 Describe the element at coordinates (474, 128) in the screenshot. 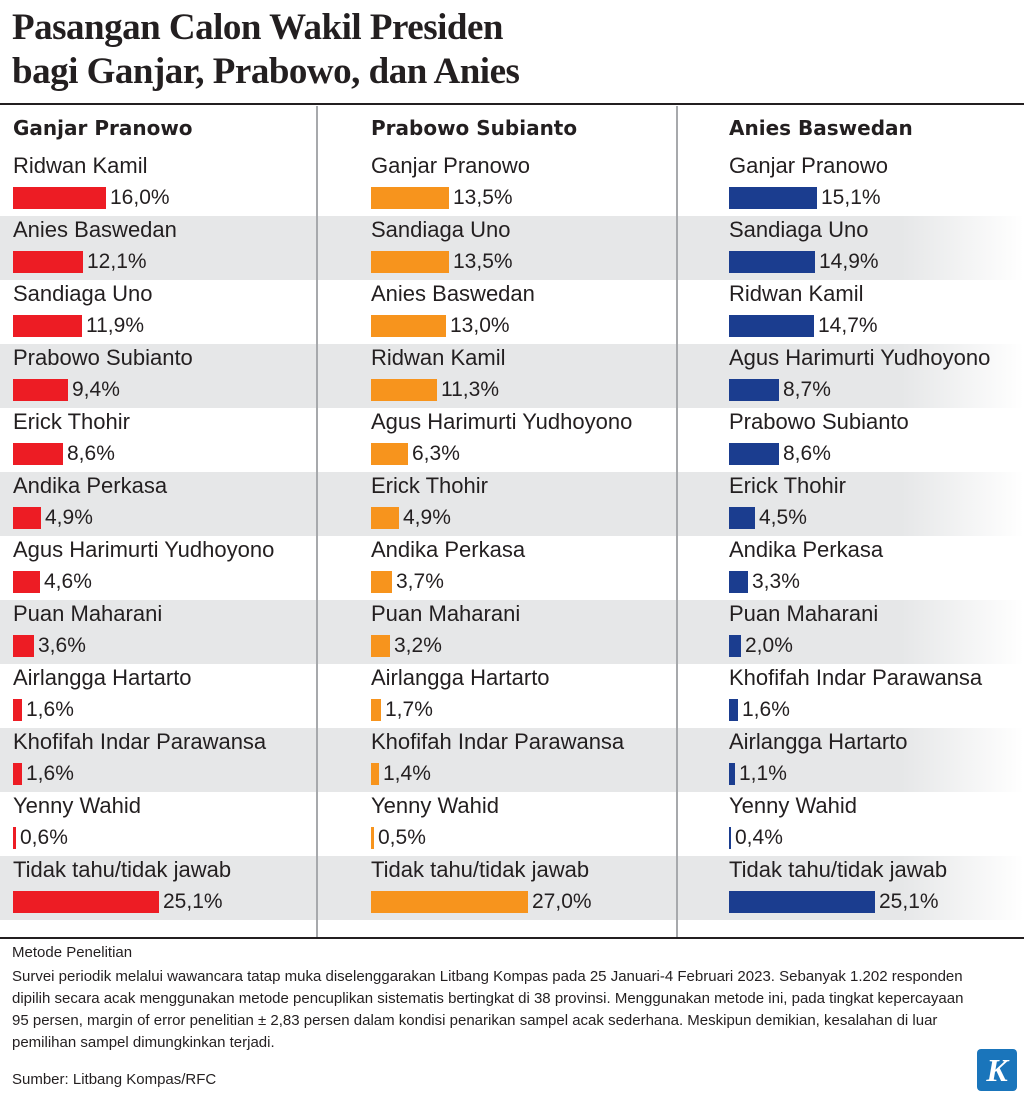

I see `panel-header: Prabowo Subianto` at that location.